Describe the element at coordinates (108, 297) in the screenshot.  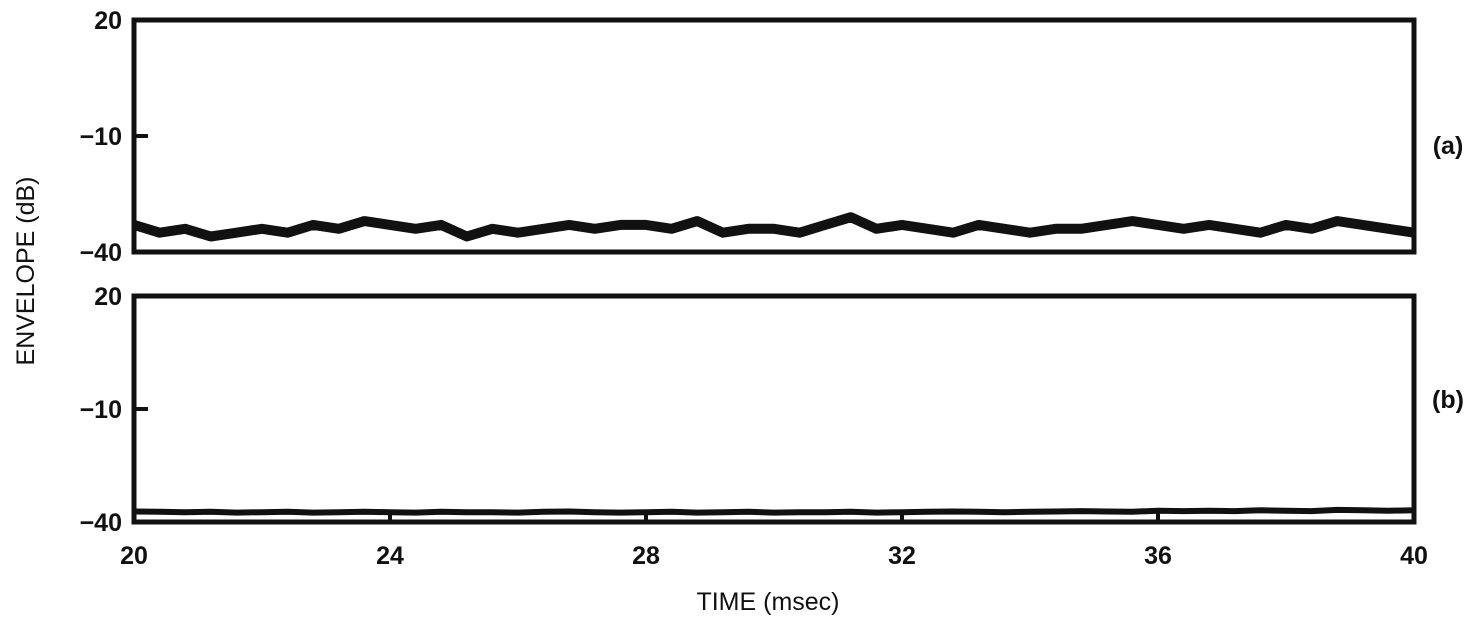
I see `panel-b-ytick-label: 20` at that location.